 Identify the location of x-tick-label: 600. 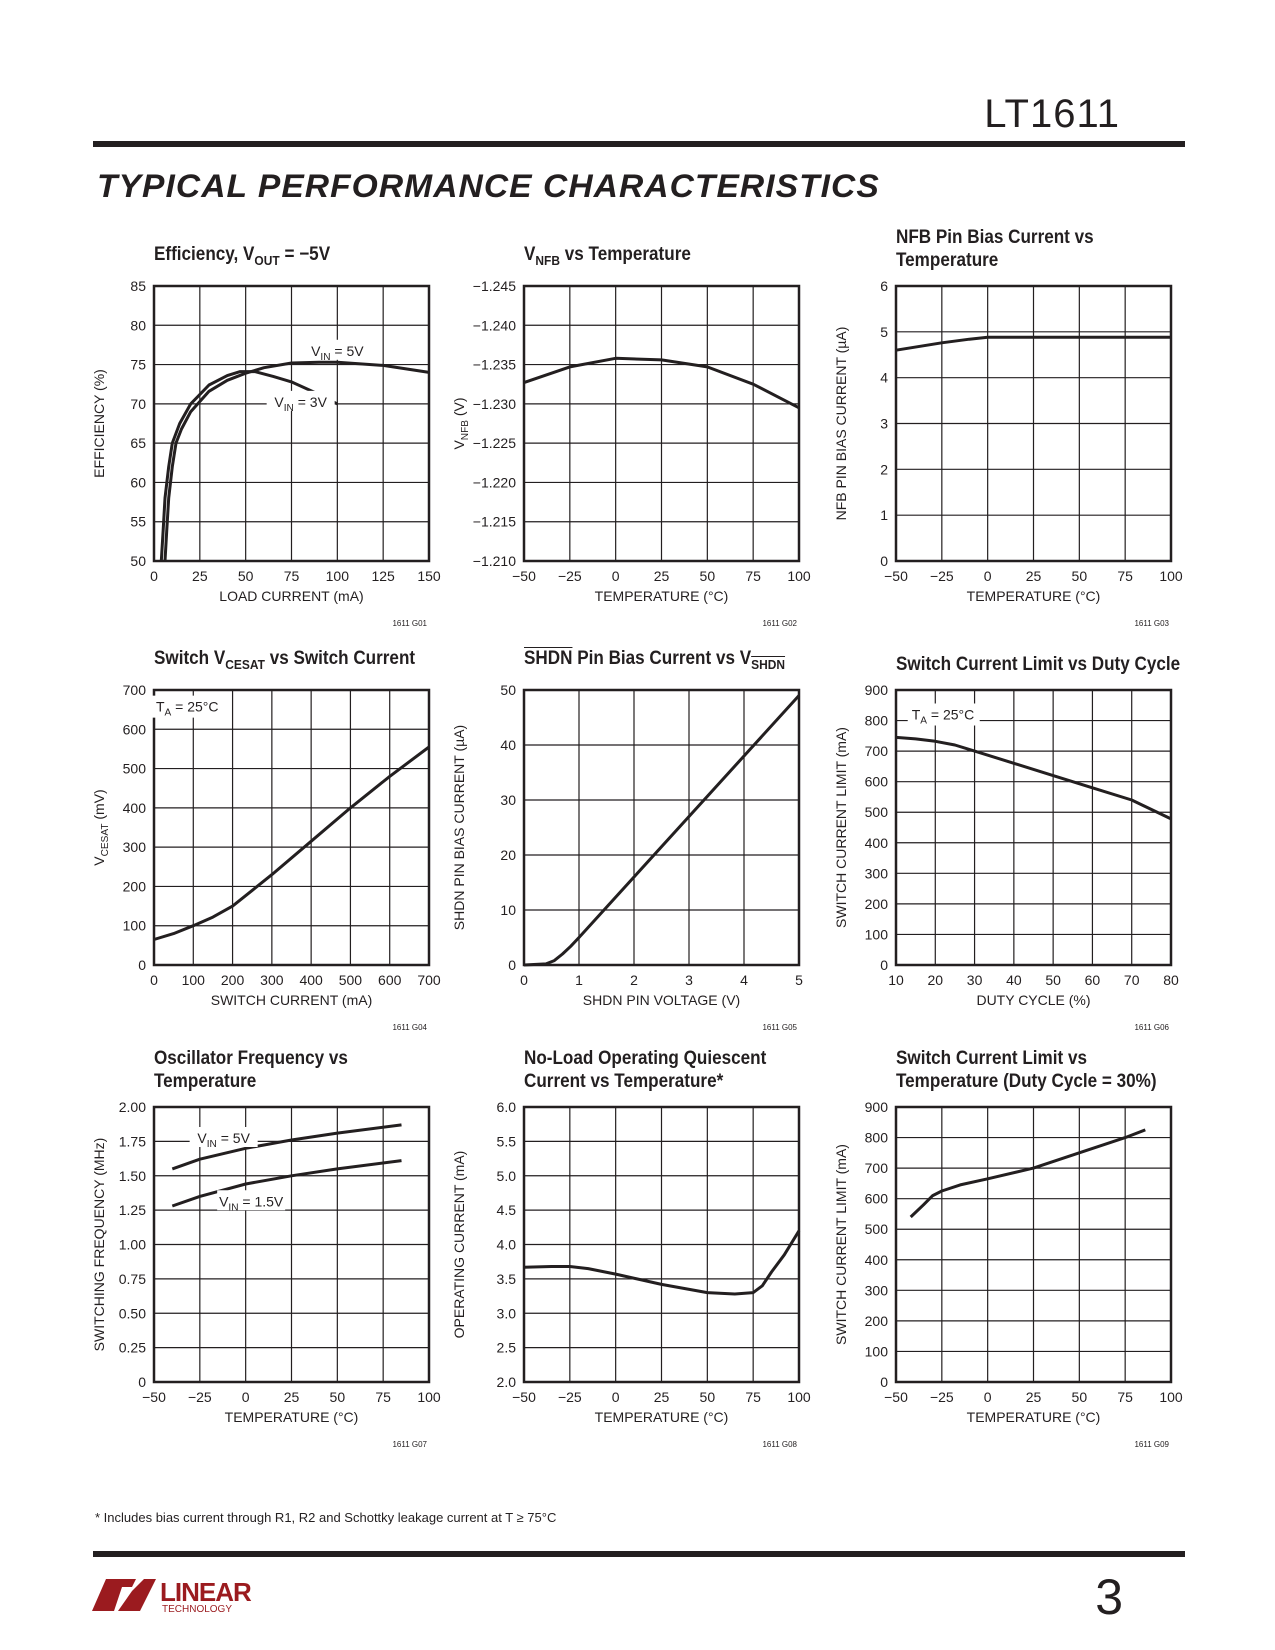
(390, 980).